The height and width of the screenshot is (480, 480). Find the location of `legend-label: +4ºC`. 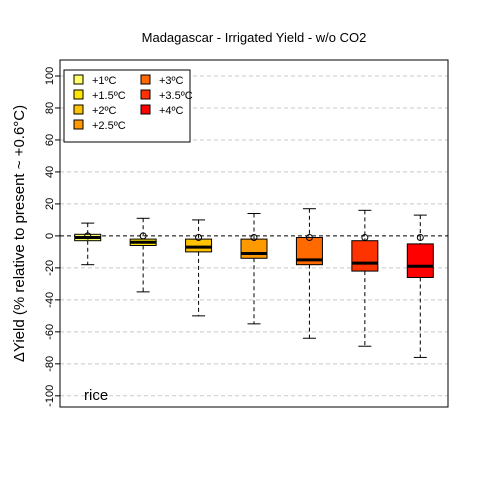

legend-label: +4ºC is located at coordinates (171, 111).